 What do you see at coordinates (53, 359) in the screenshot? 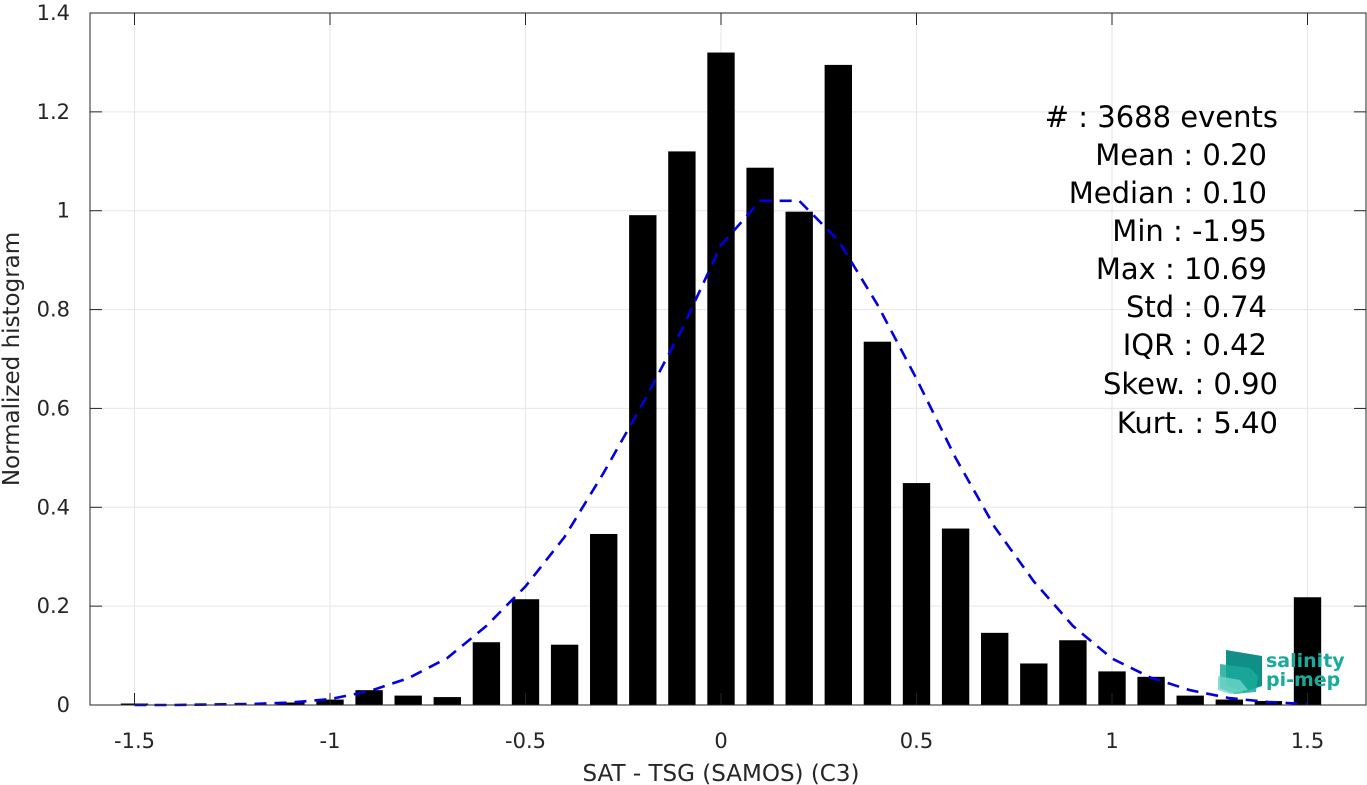
I see `y-tick-labels: 0 0.2 0.4 0.6 0.8 1 1.2 1.4` at bounding box center [53, 359].